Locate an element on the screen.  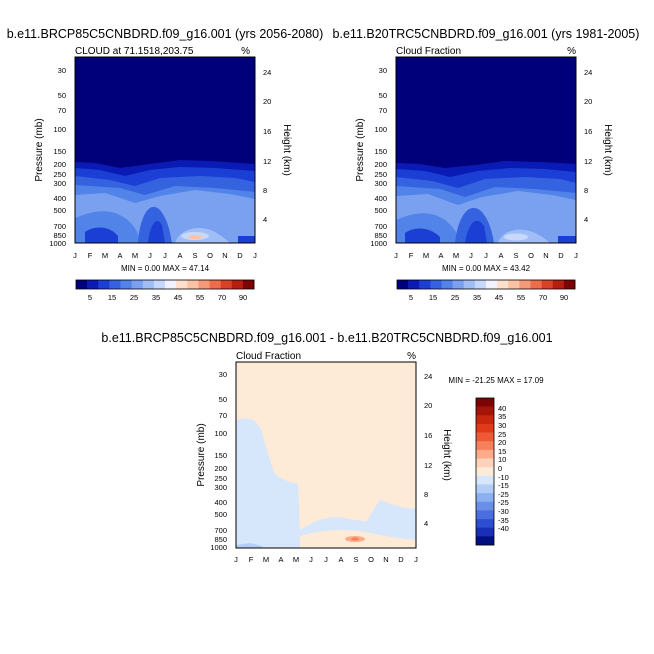
right-y-tick: 850 is located at coordinates (380, 235).